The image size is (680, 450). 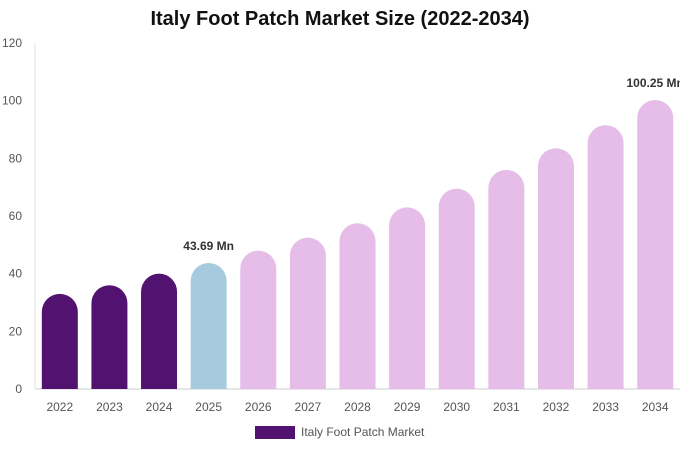 I want to click on x-tick-label: 2032, so click(x=556, y=407).